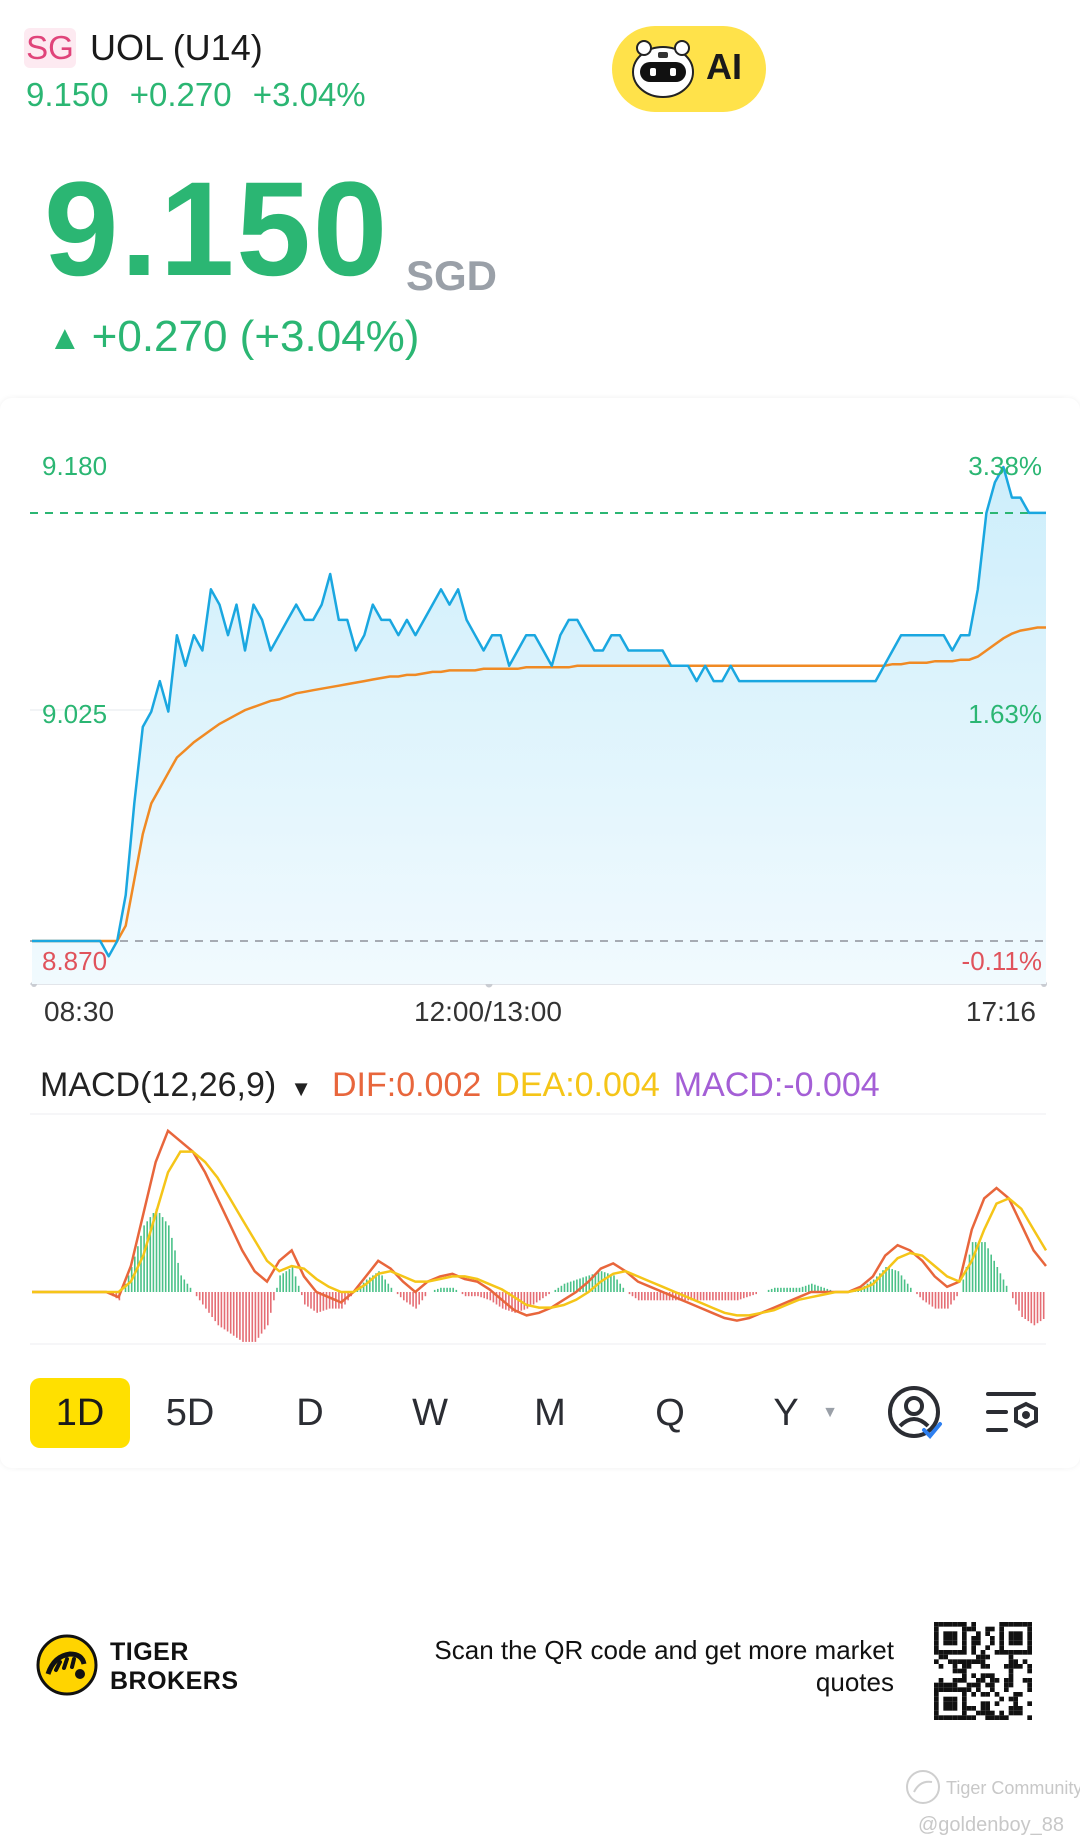 The height and width of the screenshot is (1846, 1080). I want to click on y-label-high: 9.180, so click(75, 466).